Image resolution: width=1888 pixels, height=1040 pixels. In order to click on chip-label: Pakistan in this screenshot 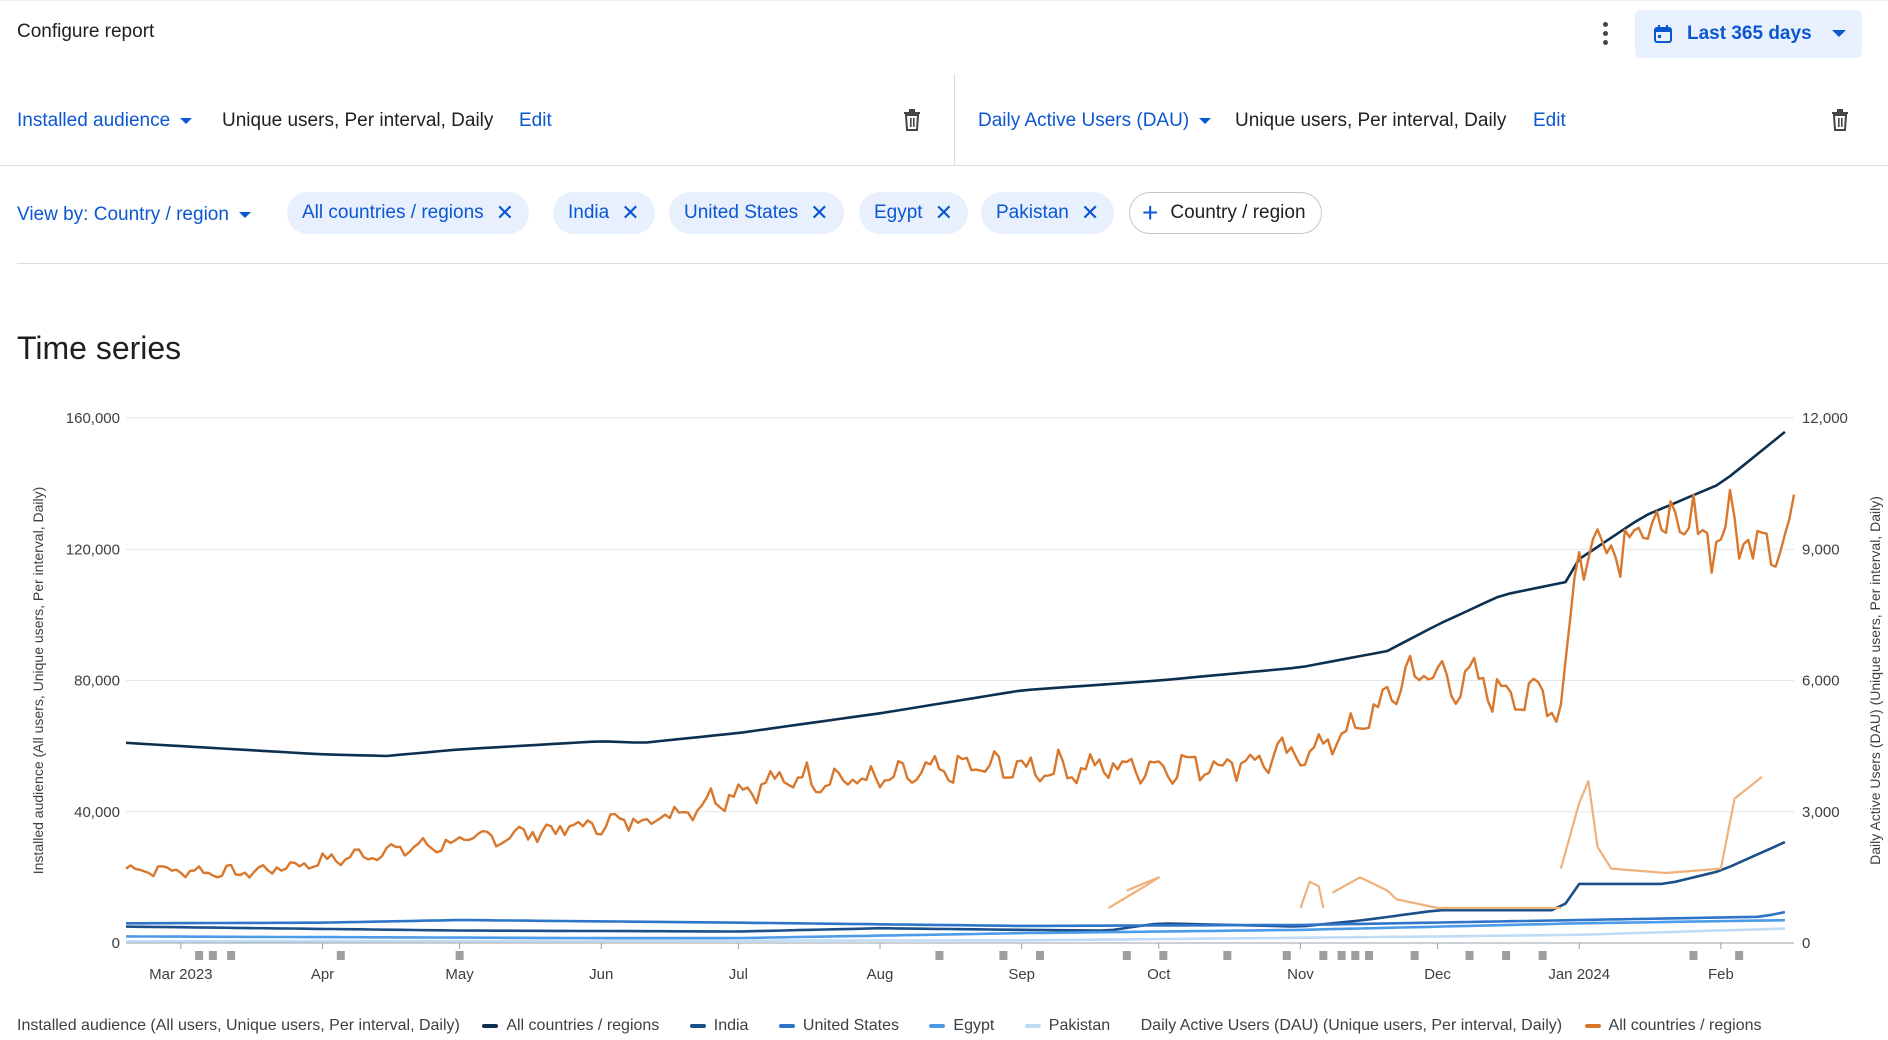, I will do `click(1032, 212)`.